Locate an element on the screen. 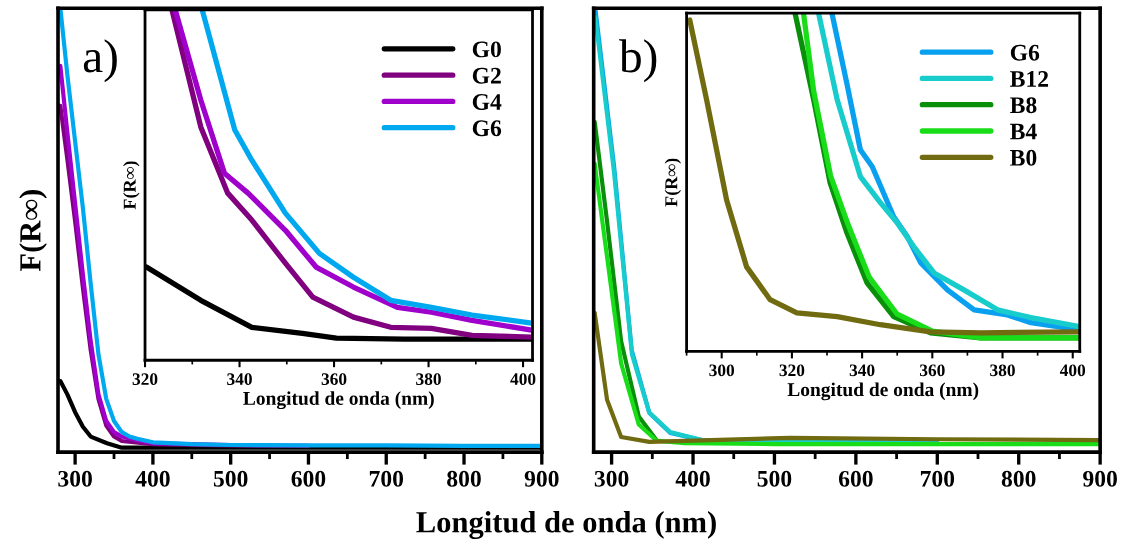 The height and width of the screenshot is (550, 1133). legend-label: B8 is located at coordinates (1023, 105).